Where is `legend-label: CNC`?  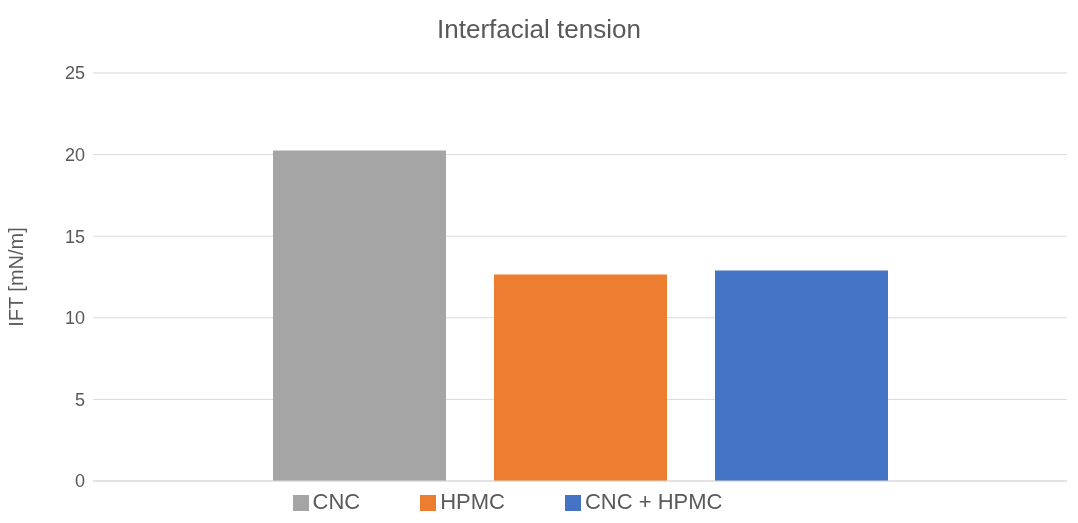 legend-label: CNC is located at coordinates (336, 501).